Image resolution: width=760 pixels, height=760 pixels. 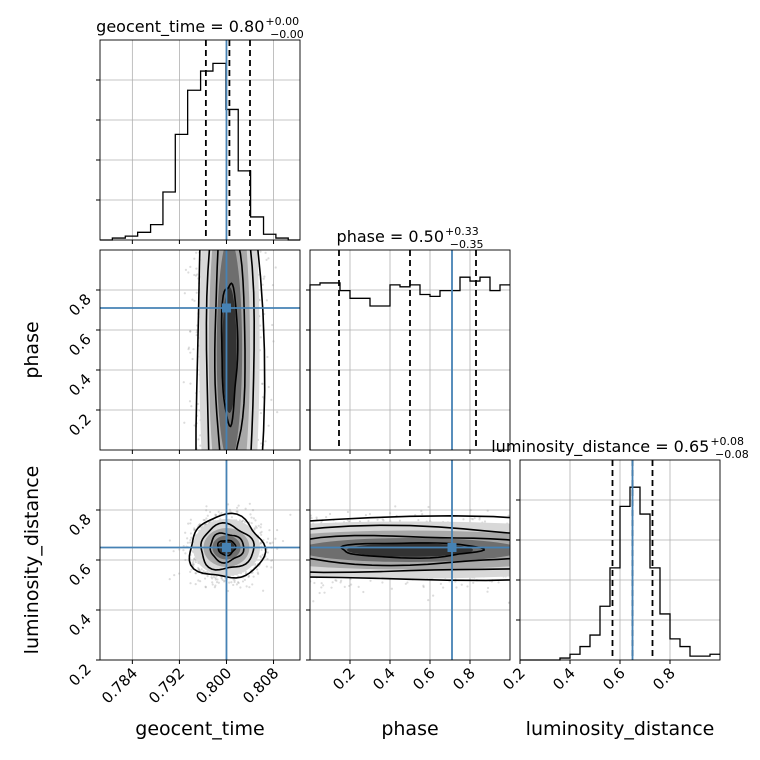 What do you see at coordinates (410, 550) in the screenshot?
I see `contour-line` at bounding box center [410, 550].